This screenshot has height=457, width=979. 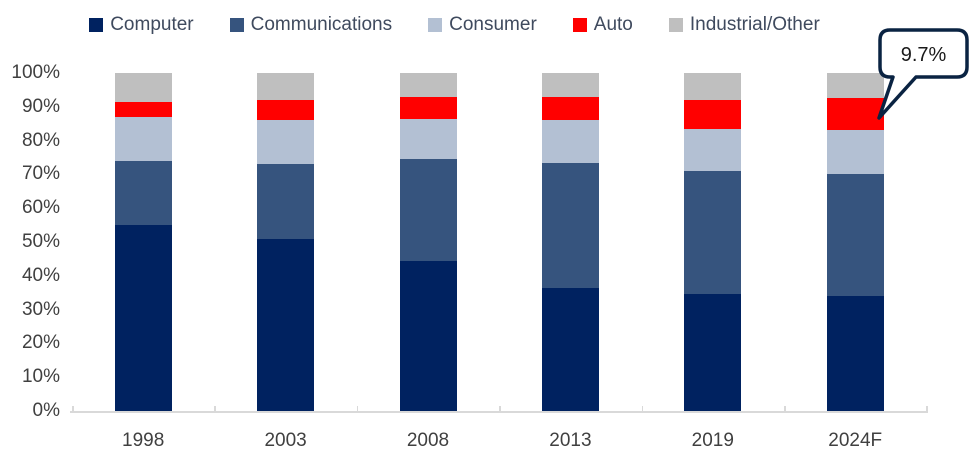 I want to click on y-axis-label-60: 60%, so click(x=40, y=208).